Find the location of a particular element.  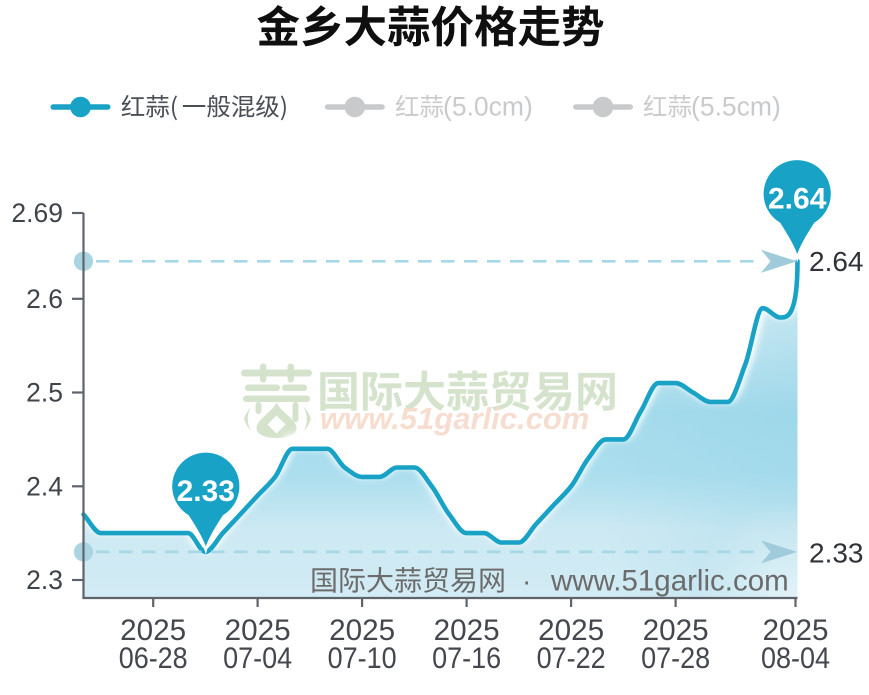

svg-text: 07-10 is located at coordinates (362, 658).